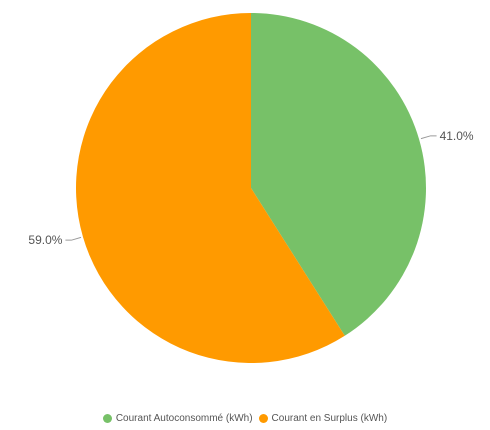  What do you see at coordinates (107, 418) in the screenshot?
I see `legend-swatch-autoconsomme` at bounding box center [107, 418].